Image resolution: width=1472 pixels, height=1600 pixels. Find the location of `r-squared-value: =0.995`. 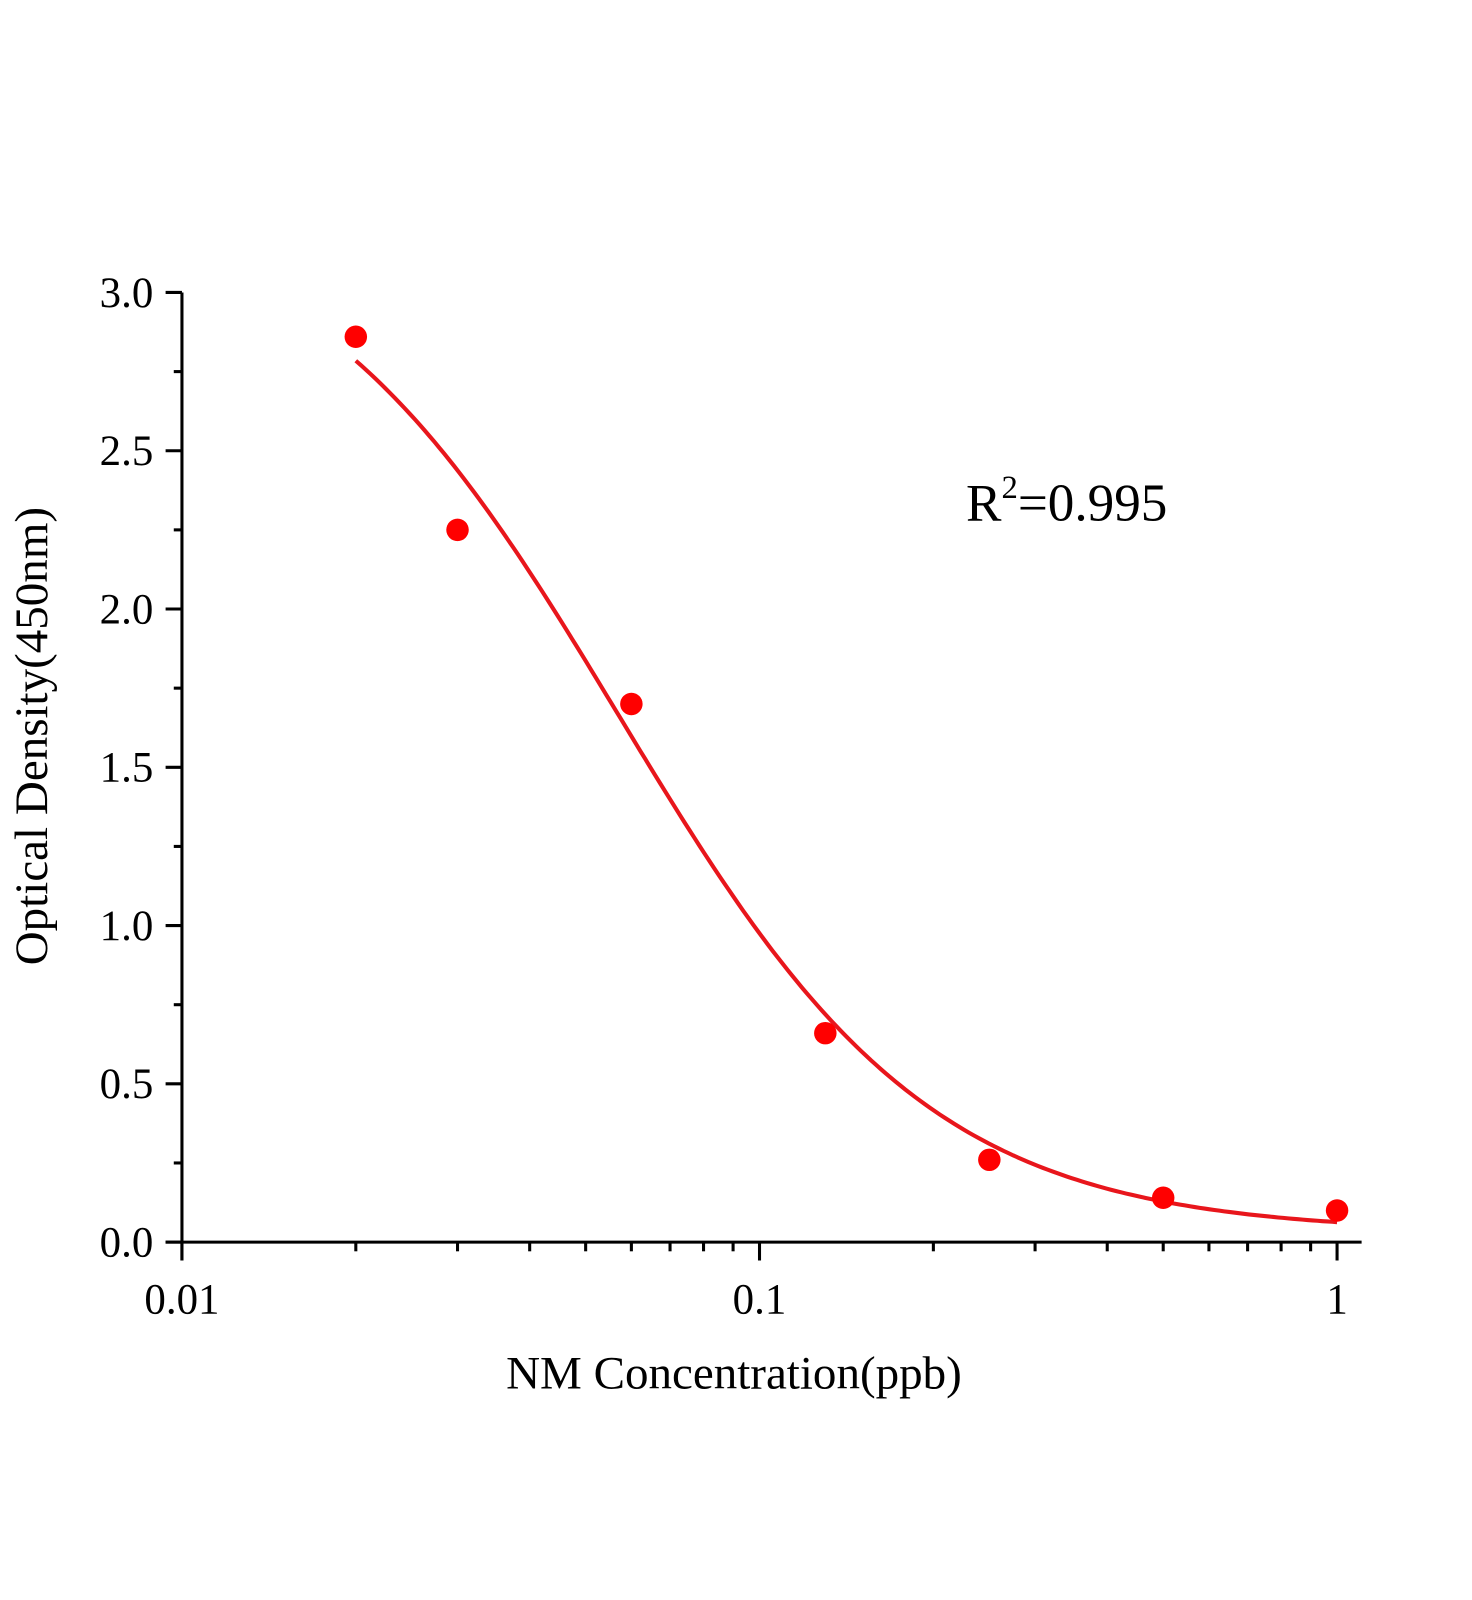

r-squared-value: =0.995 is located at coordinates (1093, 503).